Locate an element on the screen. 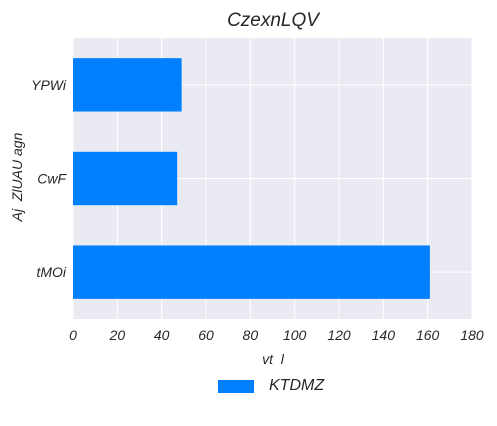  x-tick-label: 40 is located at coordinates (162, 335).